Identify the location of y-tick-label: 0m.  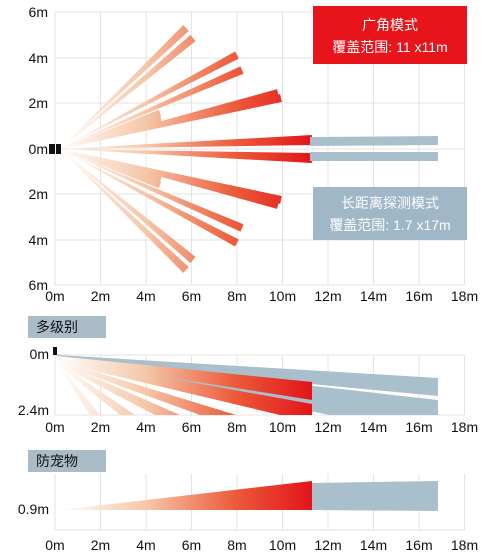
(38, 149).